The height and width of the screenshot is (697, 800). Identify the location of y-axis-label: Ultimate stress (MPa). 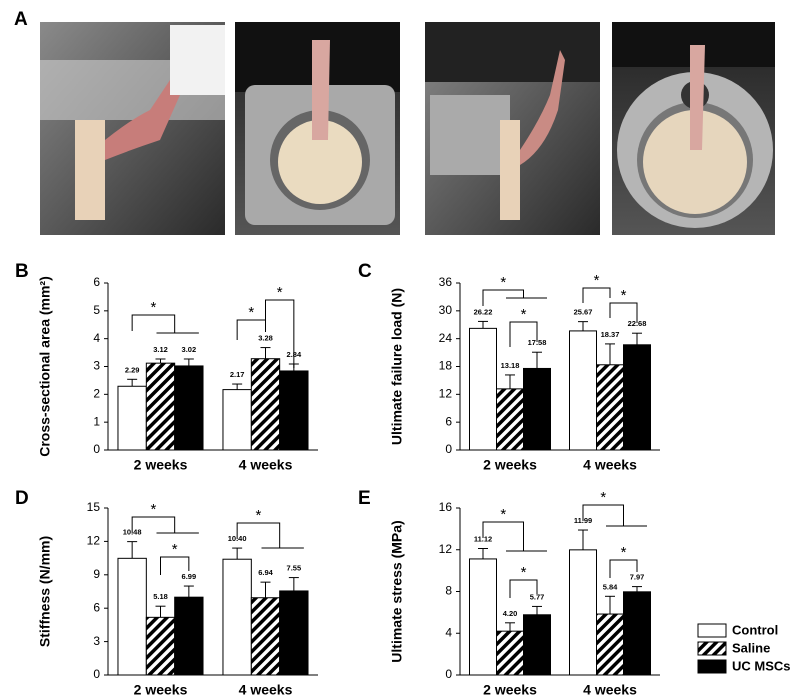
(397, 591).